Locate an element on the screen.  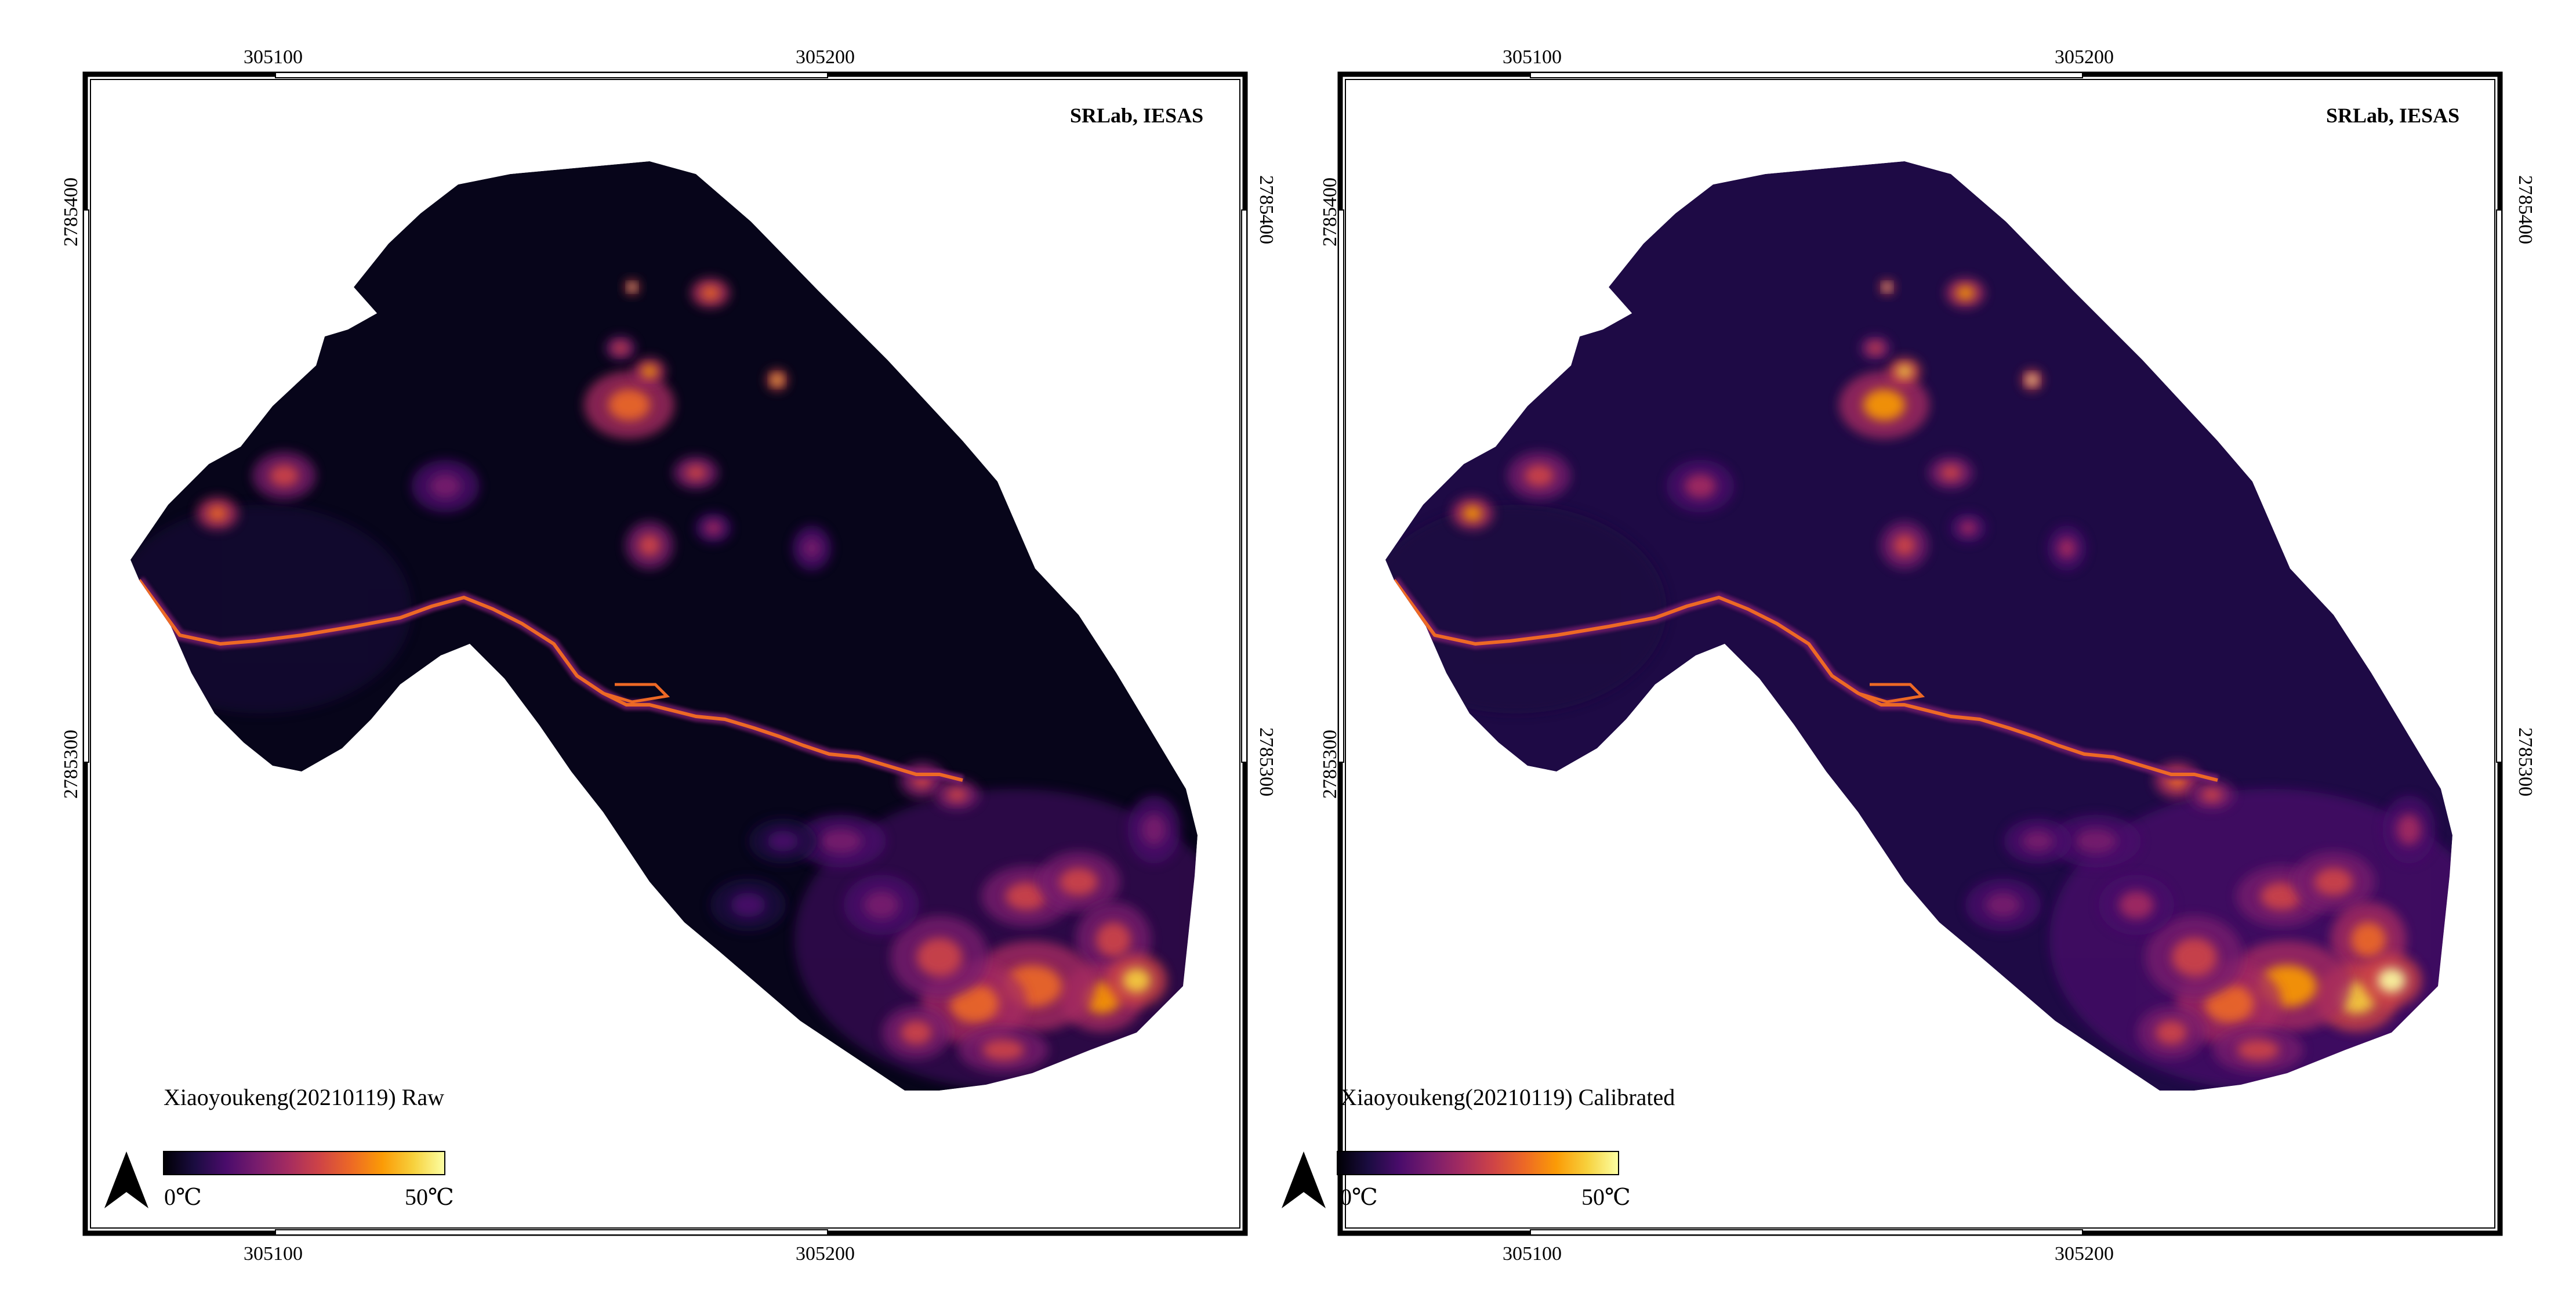
northing-label-right-2: 2785300 is located at coordinates (2525, 762).